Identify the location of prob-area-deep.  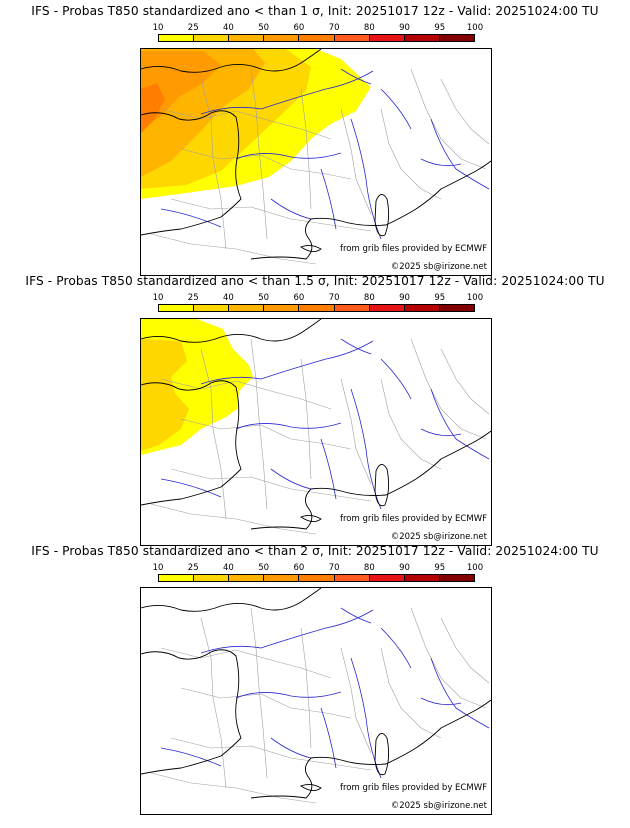
(153, 108).